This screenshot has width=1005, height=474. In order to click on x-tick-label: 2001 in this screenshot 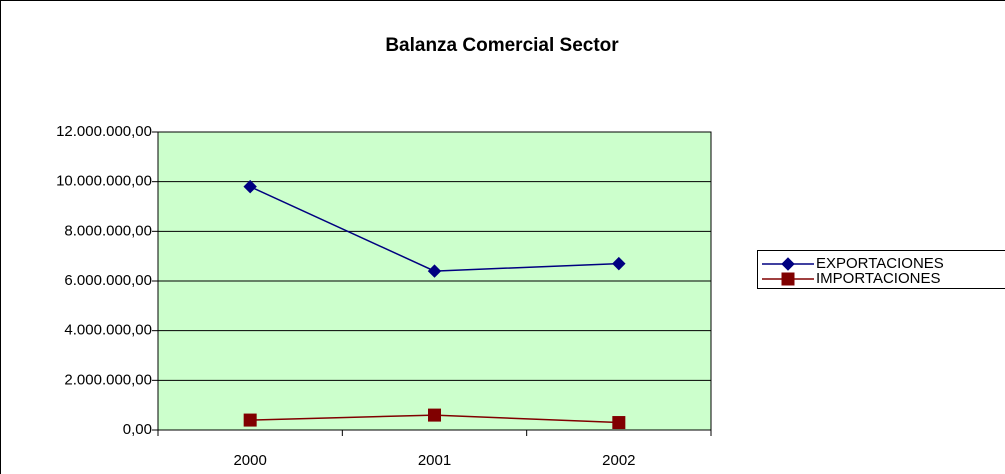, I will do `click(434, 460)`.